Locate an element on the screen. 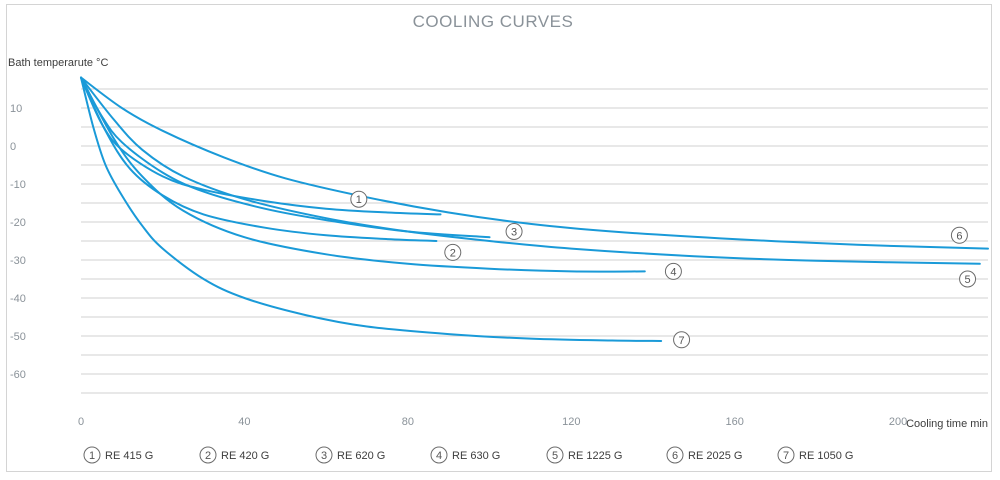 Image resolution: width=1000 pixels, height=480 pixels. legend-item-6: 6 RE 2025 G is located at coordinates (704, 455).